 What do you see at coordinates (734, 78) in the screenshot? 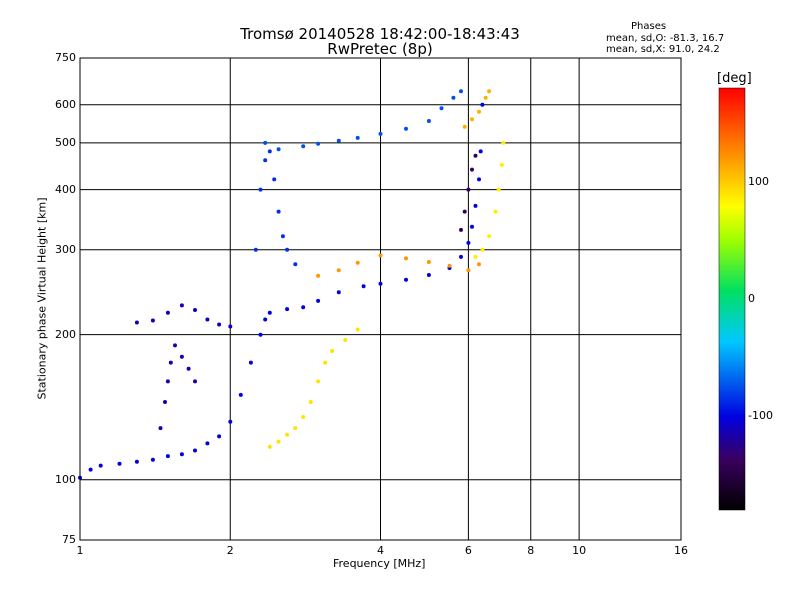
I see `colorbar-label: [deg]` at bounding box center [734, 78].